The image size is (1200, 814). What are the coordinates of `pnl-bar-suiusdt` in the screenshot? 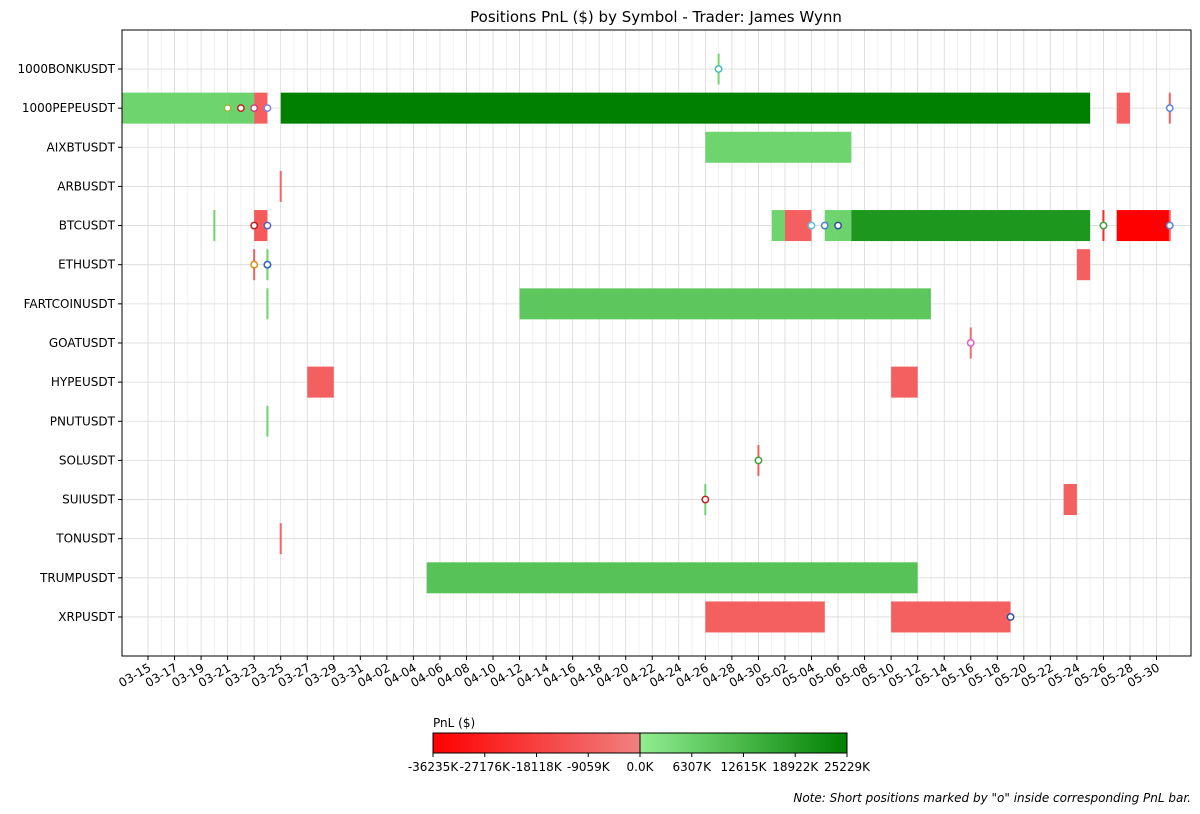 It's located at (1070, 500).